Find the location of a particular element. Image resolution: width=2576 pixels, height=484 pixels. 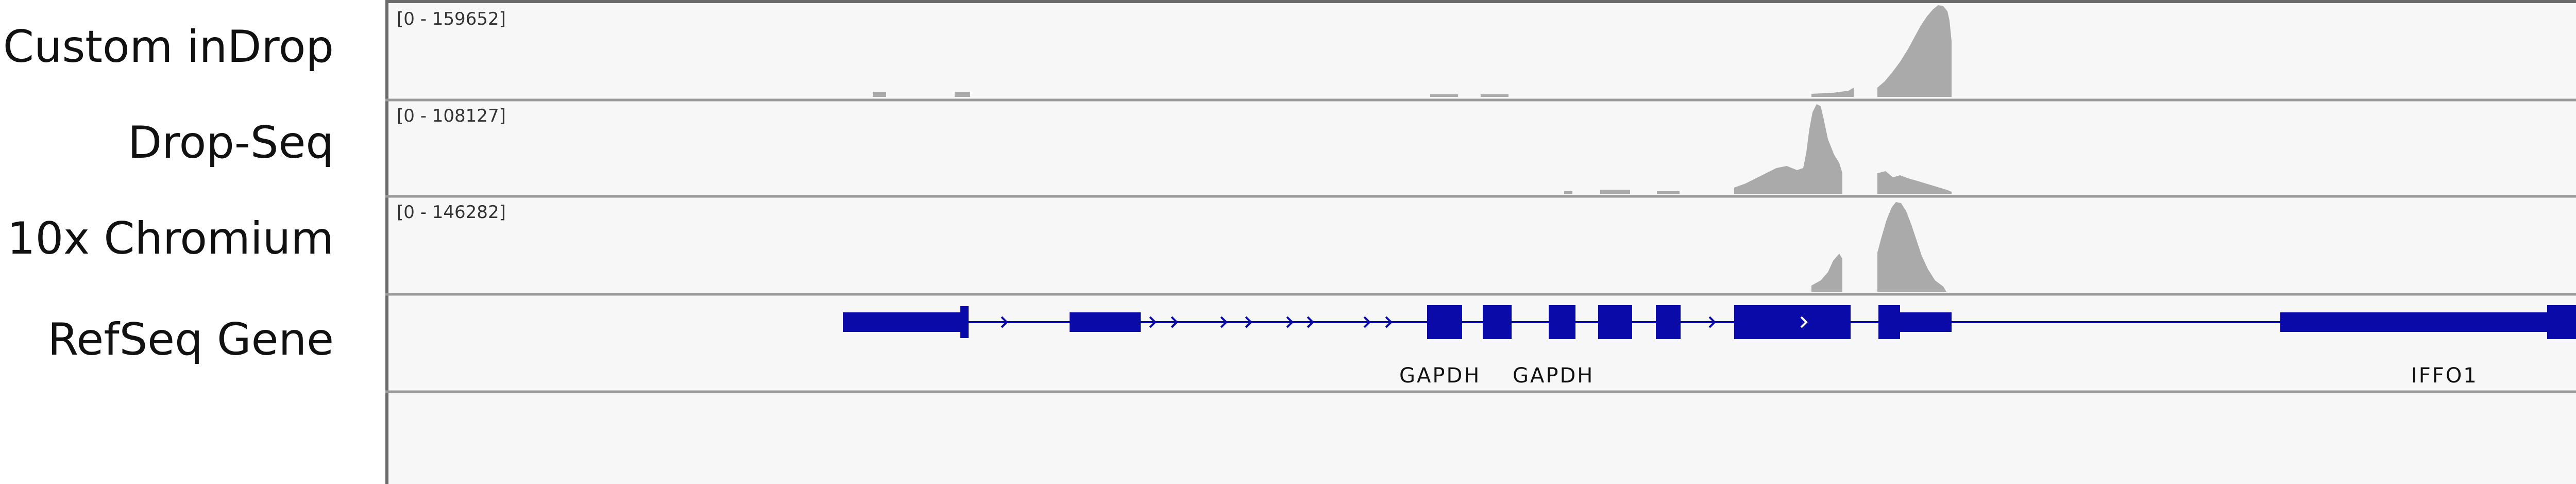

data-range-10x-chromium: [0 - 146282] is located at coordinates (452, 212).